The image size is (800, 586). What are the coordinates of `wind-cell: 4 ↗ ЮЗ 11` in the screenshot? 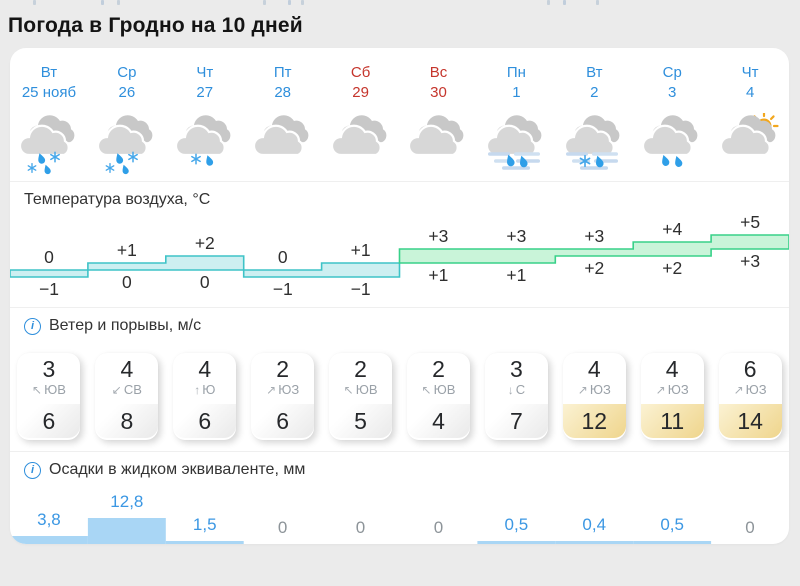 It's located at (672, 397).